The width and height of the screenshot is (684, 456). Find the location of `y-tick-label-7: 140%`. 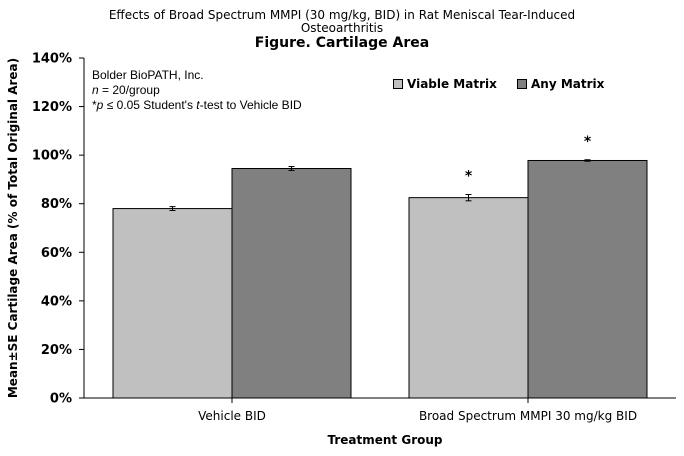

y-tick-label-7: 140% is located at coordinates (52, 59).